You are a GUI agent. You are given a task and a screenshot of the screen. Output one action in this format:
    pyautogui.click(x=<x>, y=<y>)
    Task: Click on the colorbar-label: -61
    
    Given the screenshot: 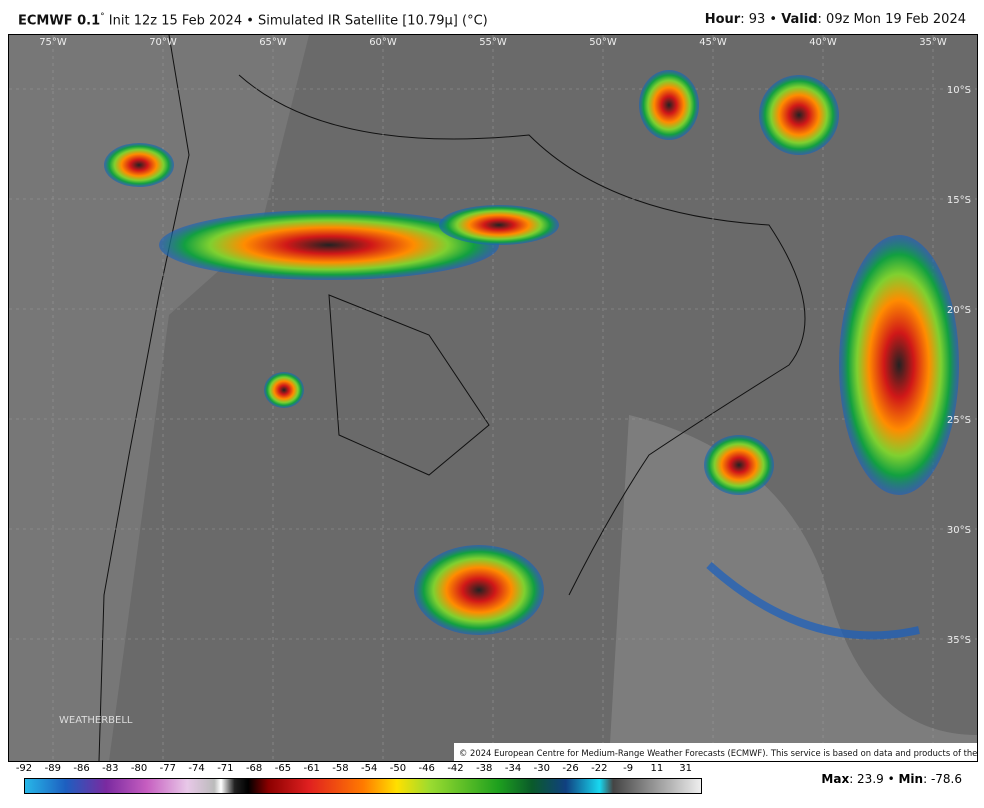 What is the action you would take?
    pyautogui.click(x=311, y=768)
    